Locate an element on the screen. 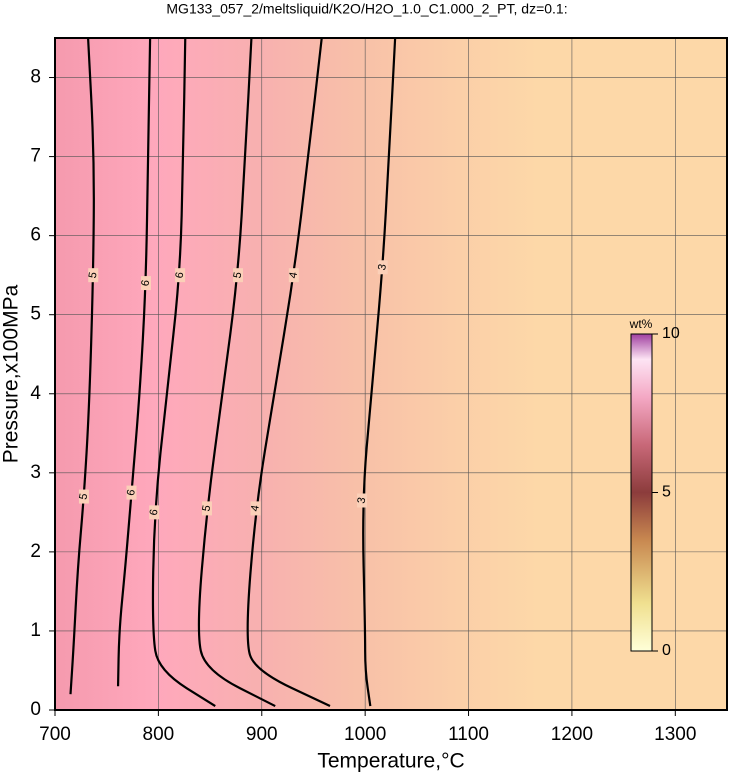 The width and height of the screenshot is (734, 776). colorbar-label: wt% is located at coordinates (641, 324).